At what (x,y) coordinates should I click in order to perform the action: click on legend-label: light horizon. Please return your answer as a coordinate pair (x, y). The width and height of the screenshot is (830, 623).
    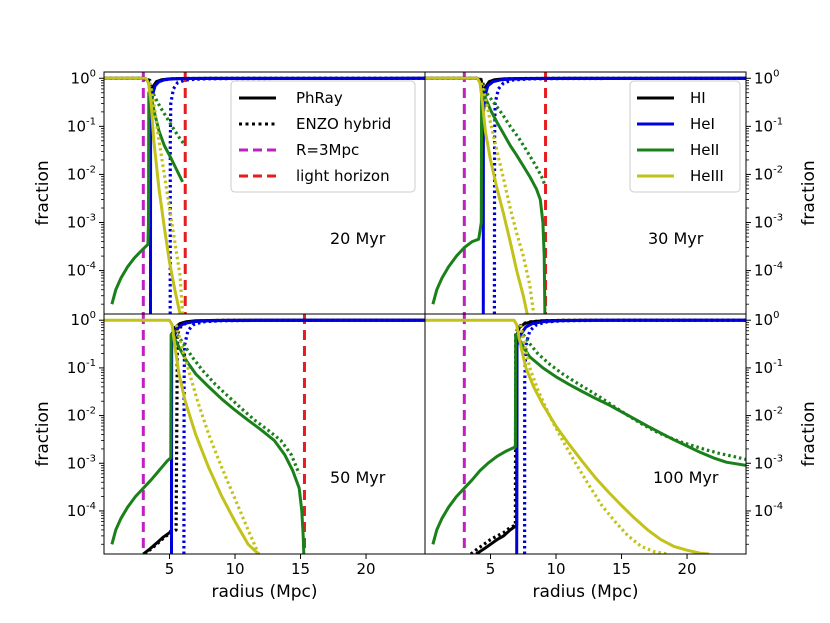
    Looking at the image, I should click on (343, 176).